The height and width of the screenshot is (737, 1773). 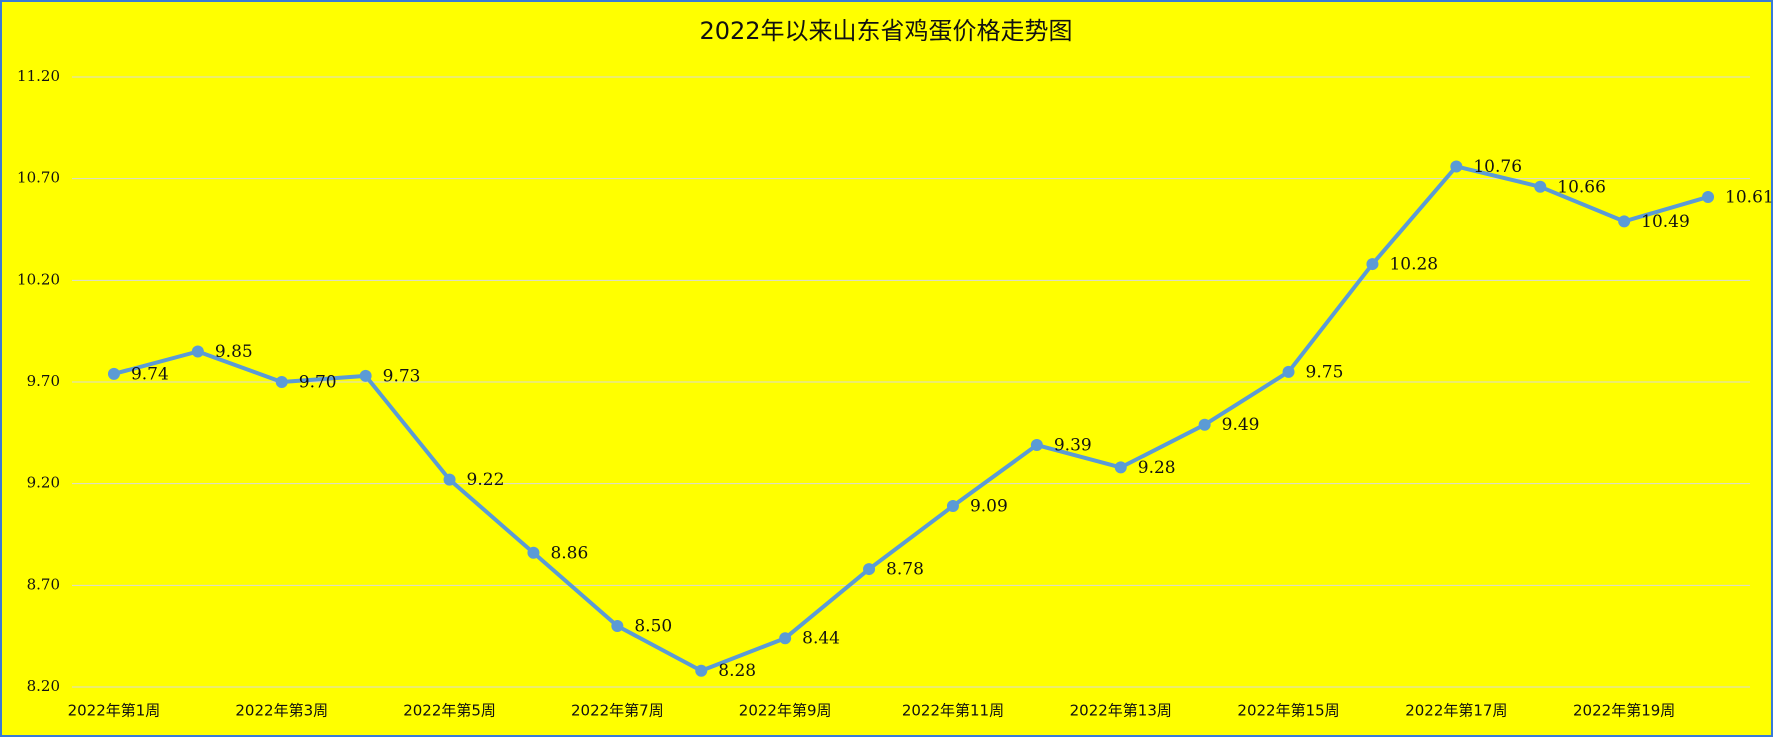 What do you see at coordinates (1665, 222) in the screenshot?
I see `data-label: 10.49` at bounding box center [1665, 222].